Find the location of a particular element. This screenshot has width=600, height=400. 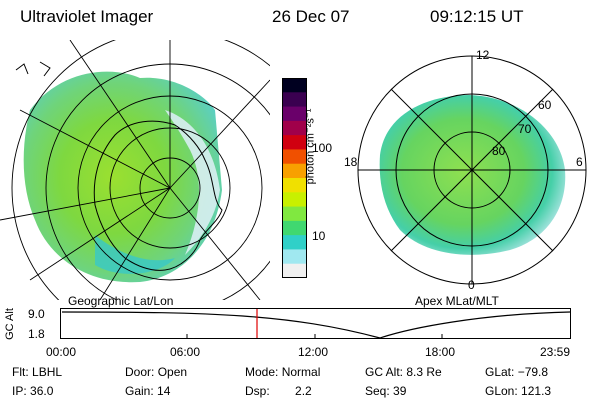

timeline-xtick-1800: 18:00 is located at coordinates (440, 352).